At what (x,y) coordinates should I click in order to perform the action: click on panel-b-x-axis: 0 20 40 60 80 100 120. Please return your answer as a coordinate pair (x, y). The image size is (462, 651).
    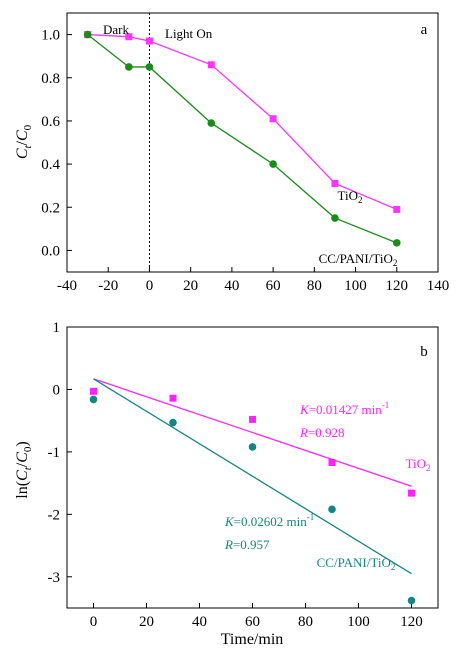
    Looking at the image, I should click on (256, 616).